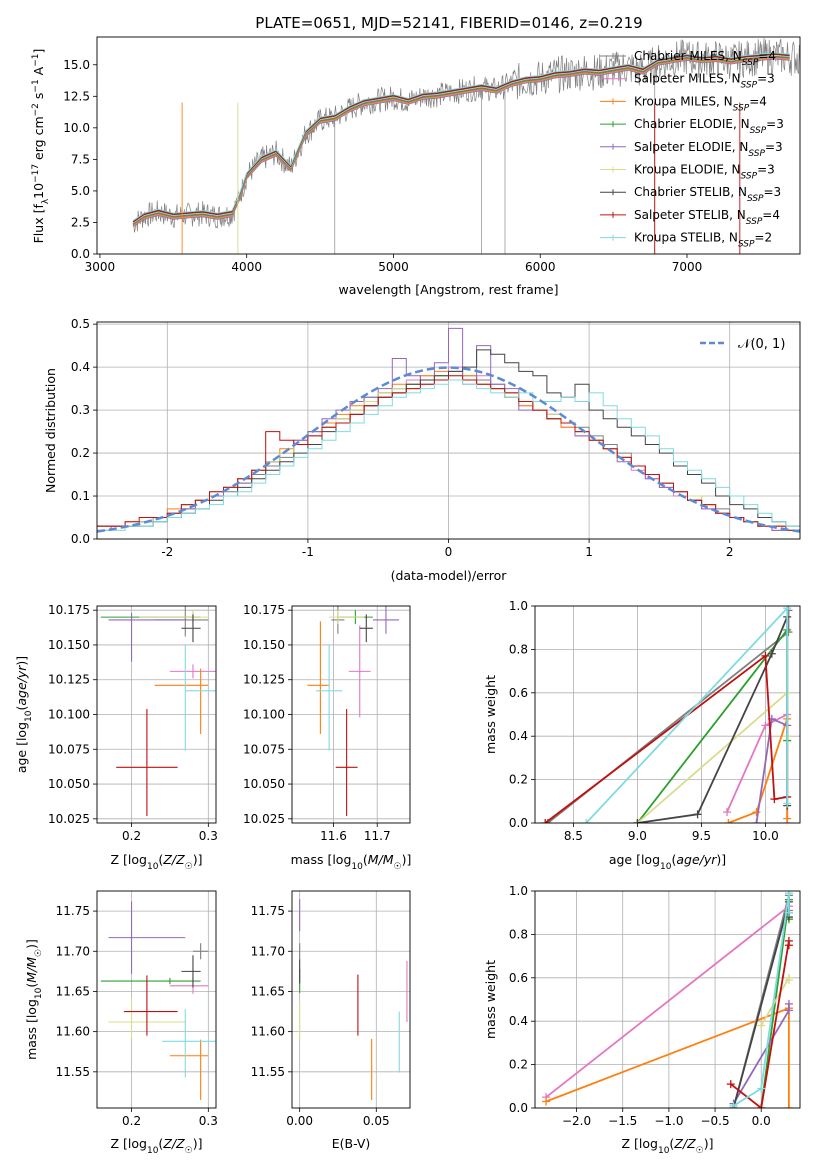 Image resolution: width=819 pixels, height=1170 pixels. What do you see at coordinates (73, 1072) in the screenshot?
I see `mass_vs_Z-ytick-label: 11.55` at bounding box center [73, 1072].